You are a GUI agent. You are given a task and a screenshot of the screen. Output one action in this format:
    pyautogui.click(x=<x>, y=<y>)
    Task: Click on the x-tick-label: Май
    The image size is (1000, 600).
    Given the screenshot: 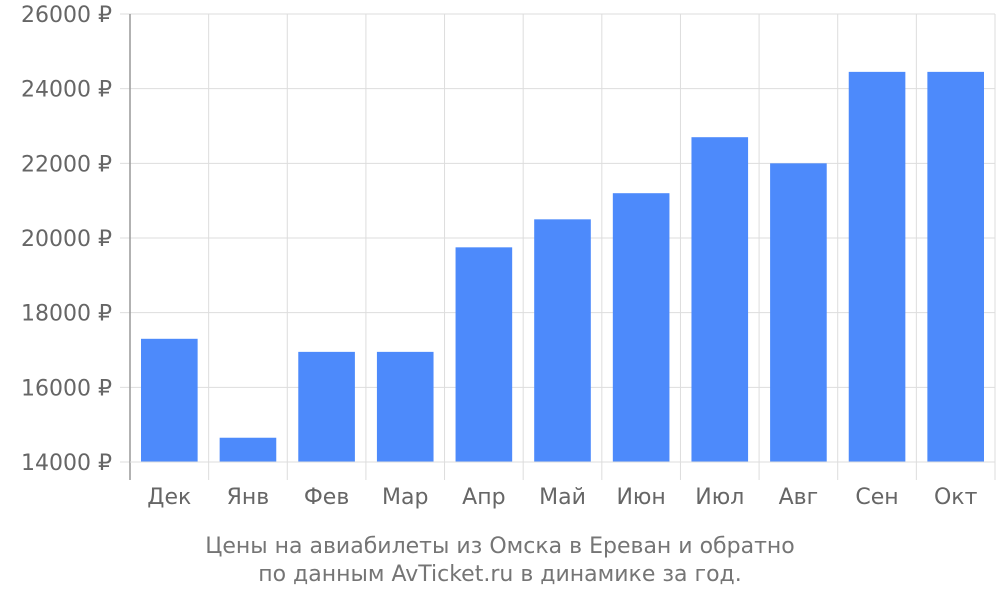 What is the action you would take?
    pyautogui.click(x=562, y=497)
    